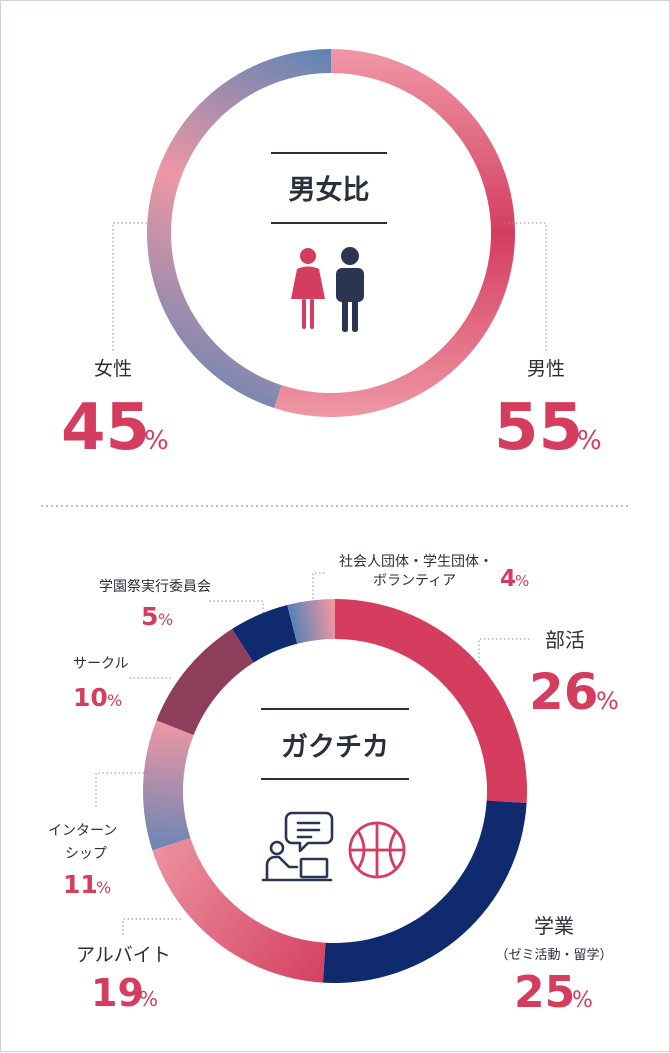 The height and width of the screenshot is (1053, 670). What do you see at coordinates (335, 747) in the screenshot?
I see `gakuchika-chart-title: ガクチカ` at bounding box center [335, 747].